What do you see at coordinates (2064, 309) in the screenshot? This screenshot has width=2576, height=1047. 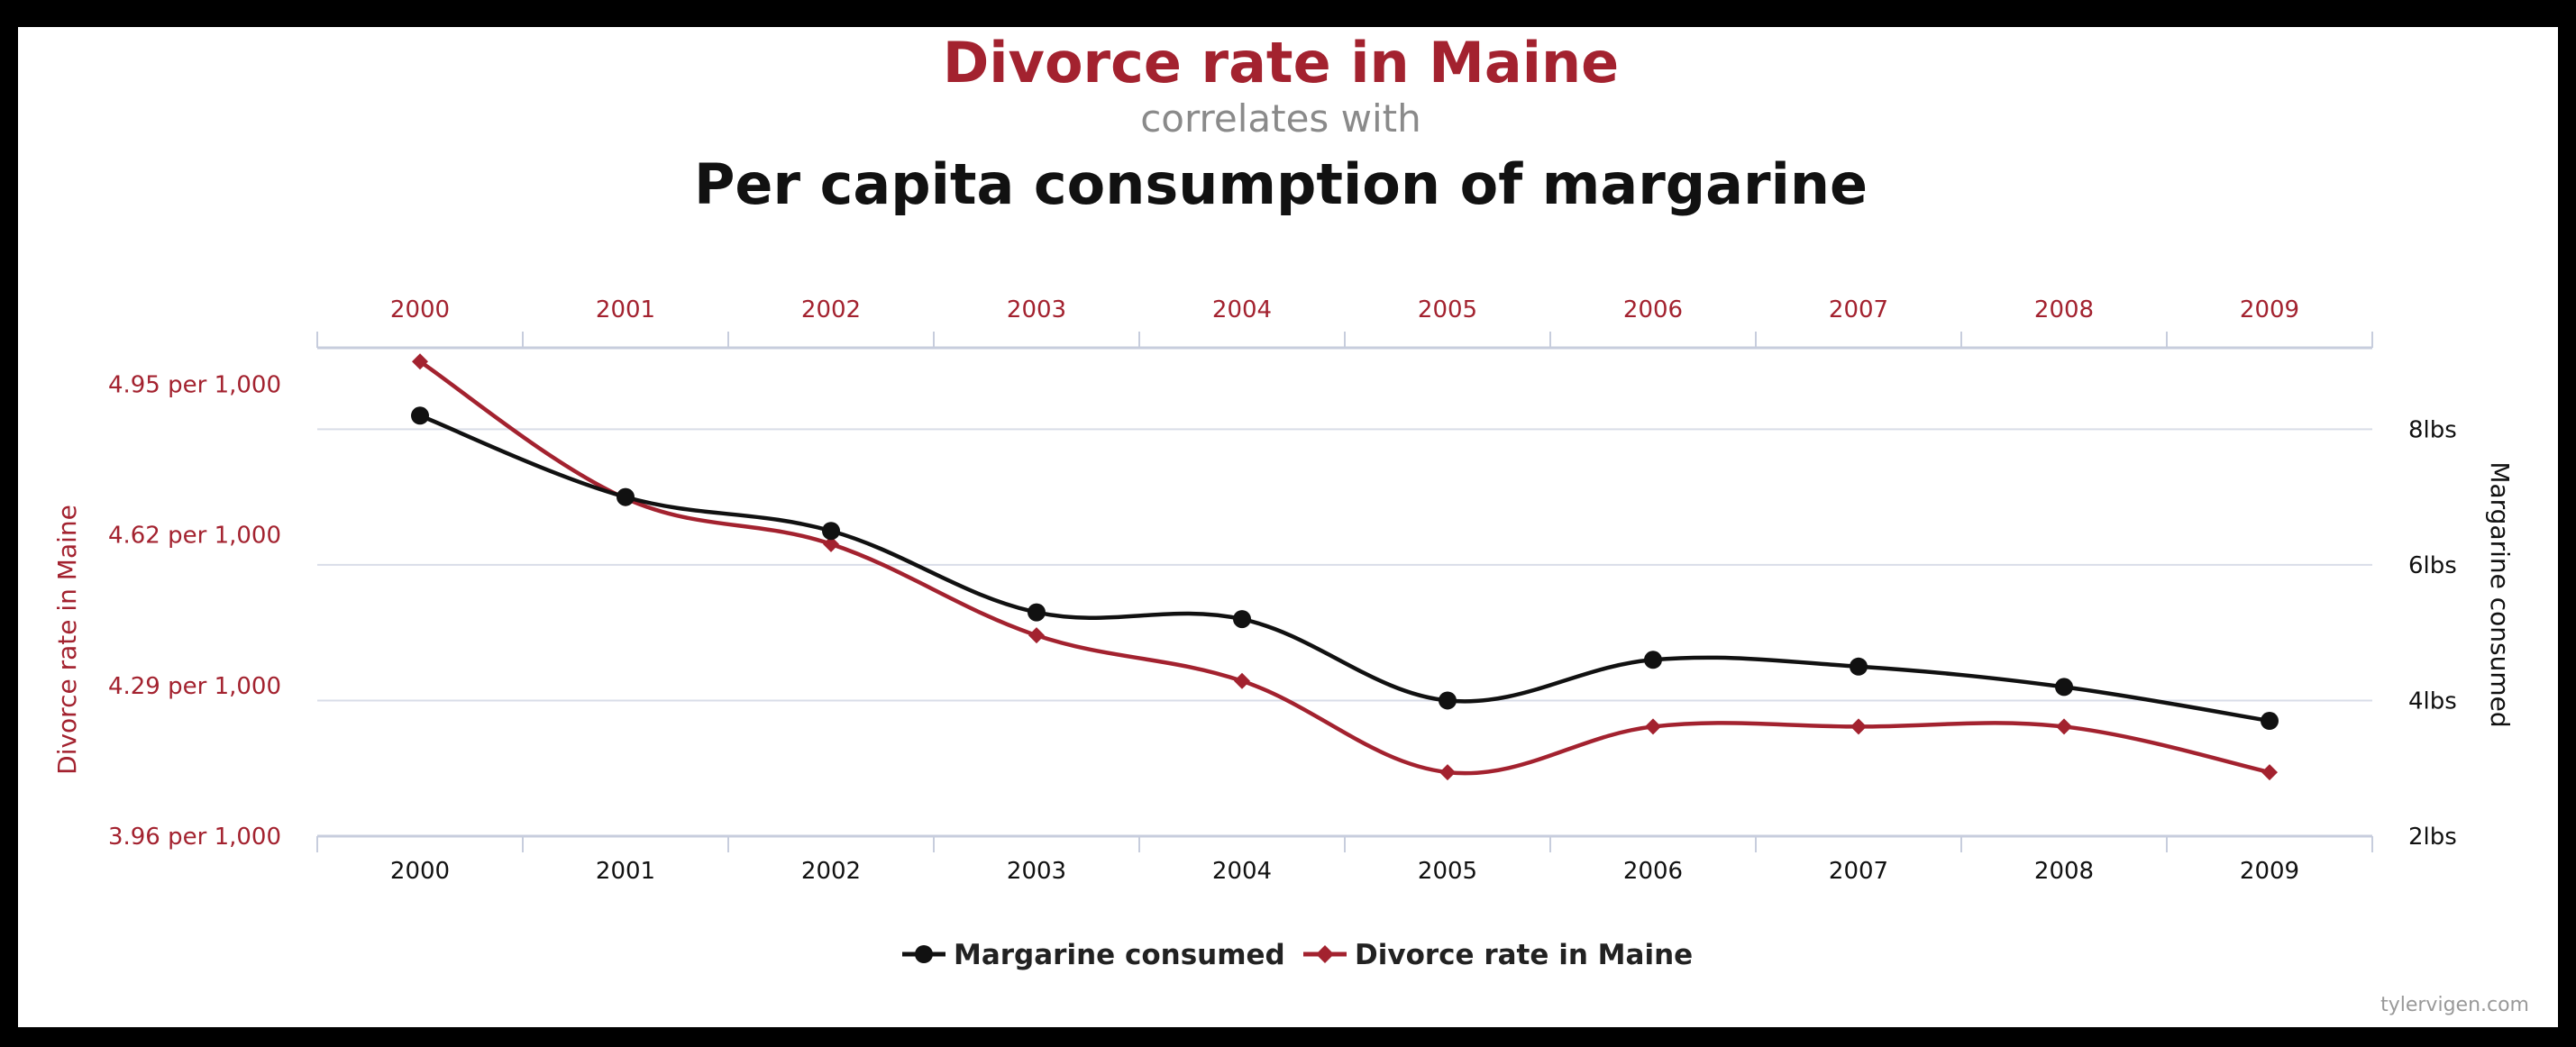 I see `top-x-tick-label: 2008` at bounding box center [2064, 309].